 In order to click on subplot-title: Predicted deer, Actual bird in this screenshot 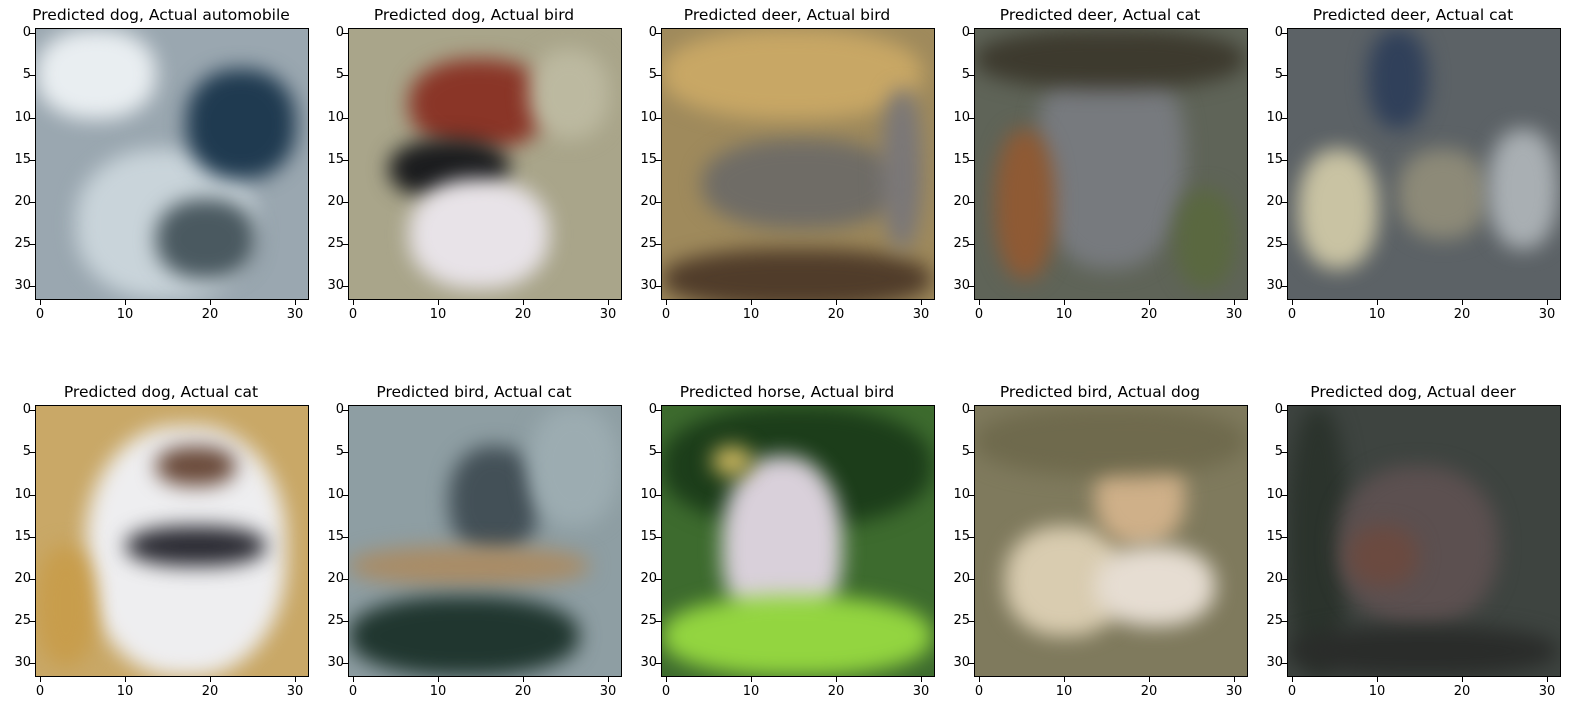, I will do `click(787, 15)`.